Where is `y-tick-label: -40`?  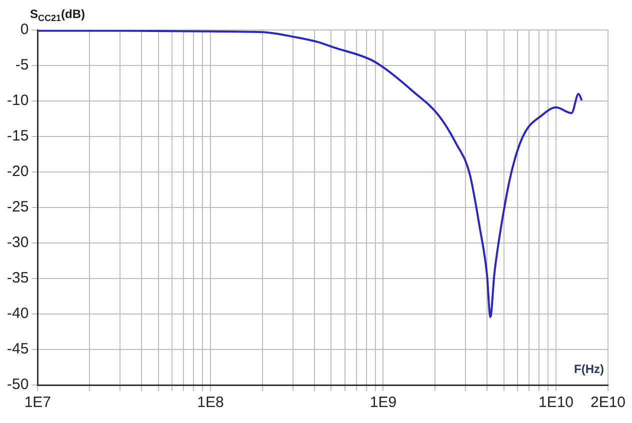 y-tick-label: -40 is located at coordinates (17, 313).